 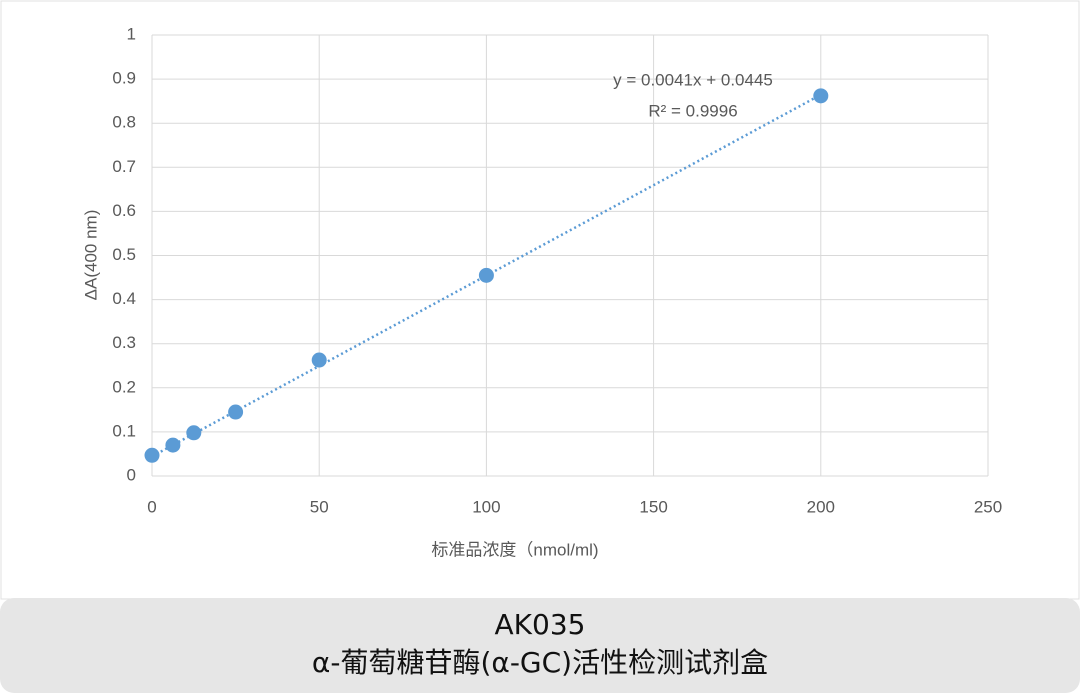 I want to click on x-tick-label: 0, so click(x=151, y=506).